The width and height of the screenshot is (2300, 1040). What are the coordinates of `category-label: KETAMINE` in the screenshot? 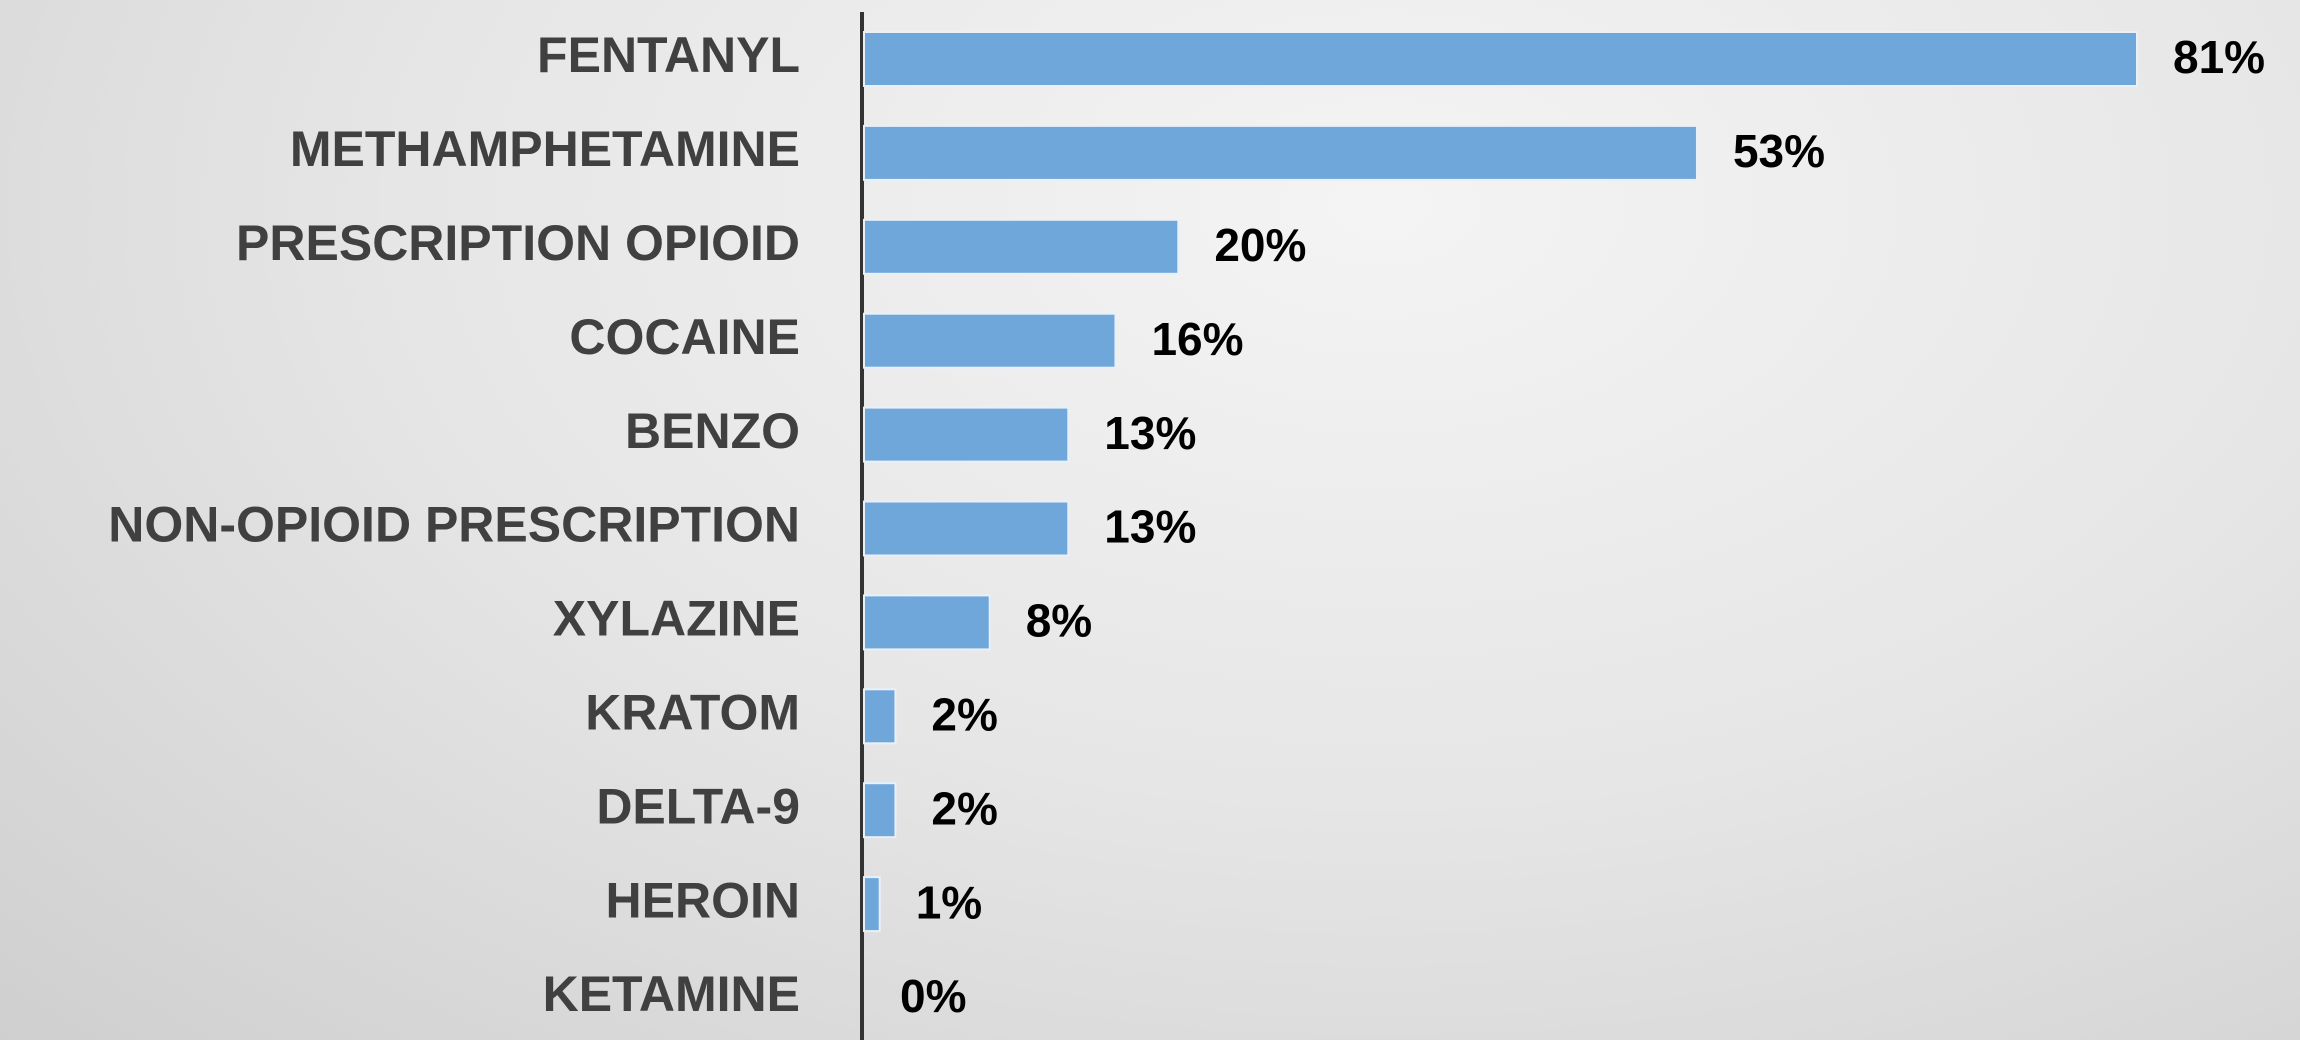 It's located at (671, 994).